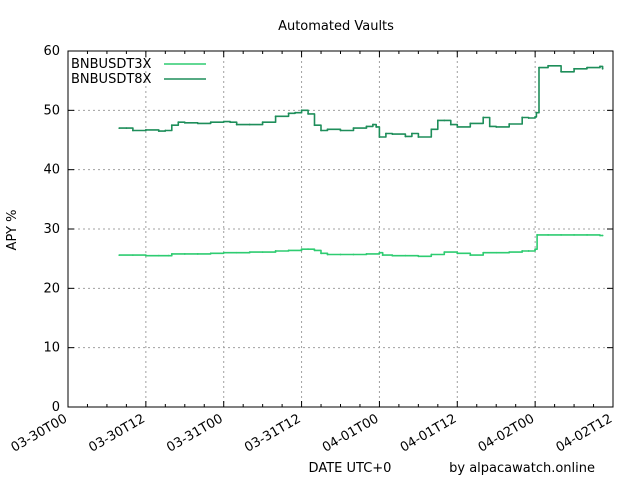 The image size is (640, 485). Describe the element at coordinates (51, 110) in the screenshot. I see `y-tick-label: 50` at that location.